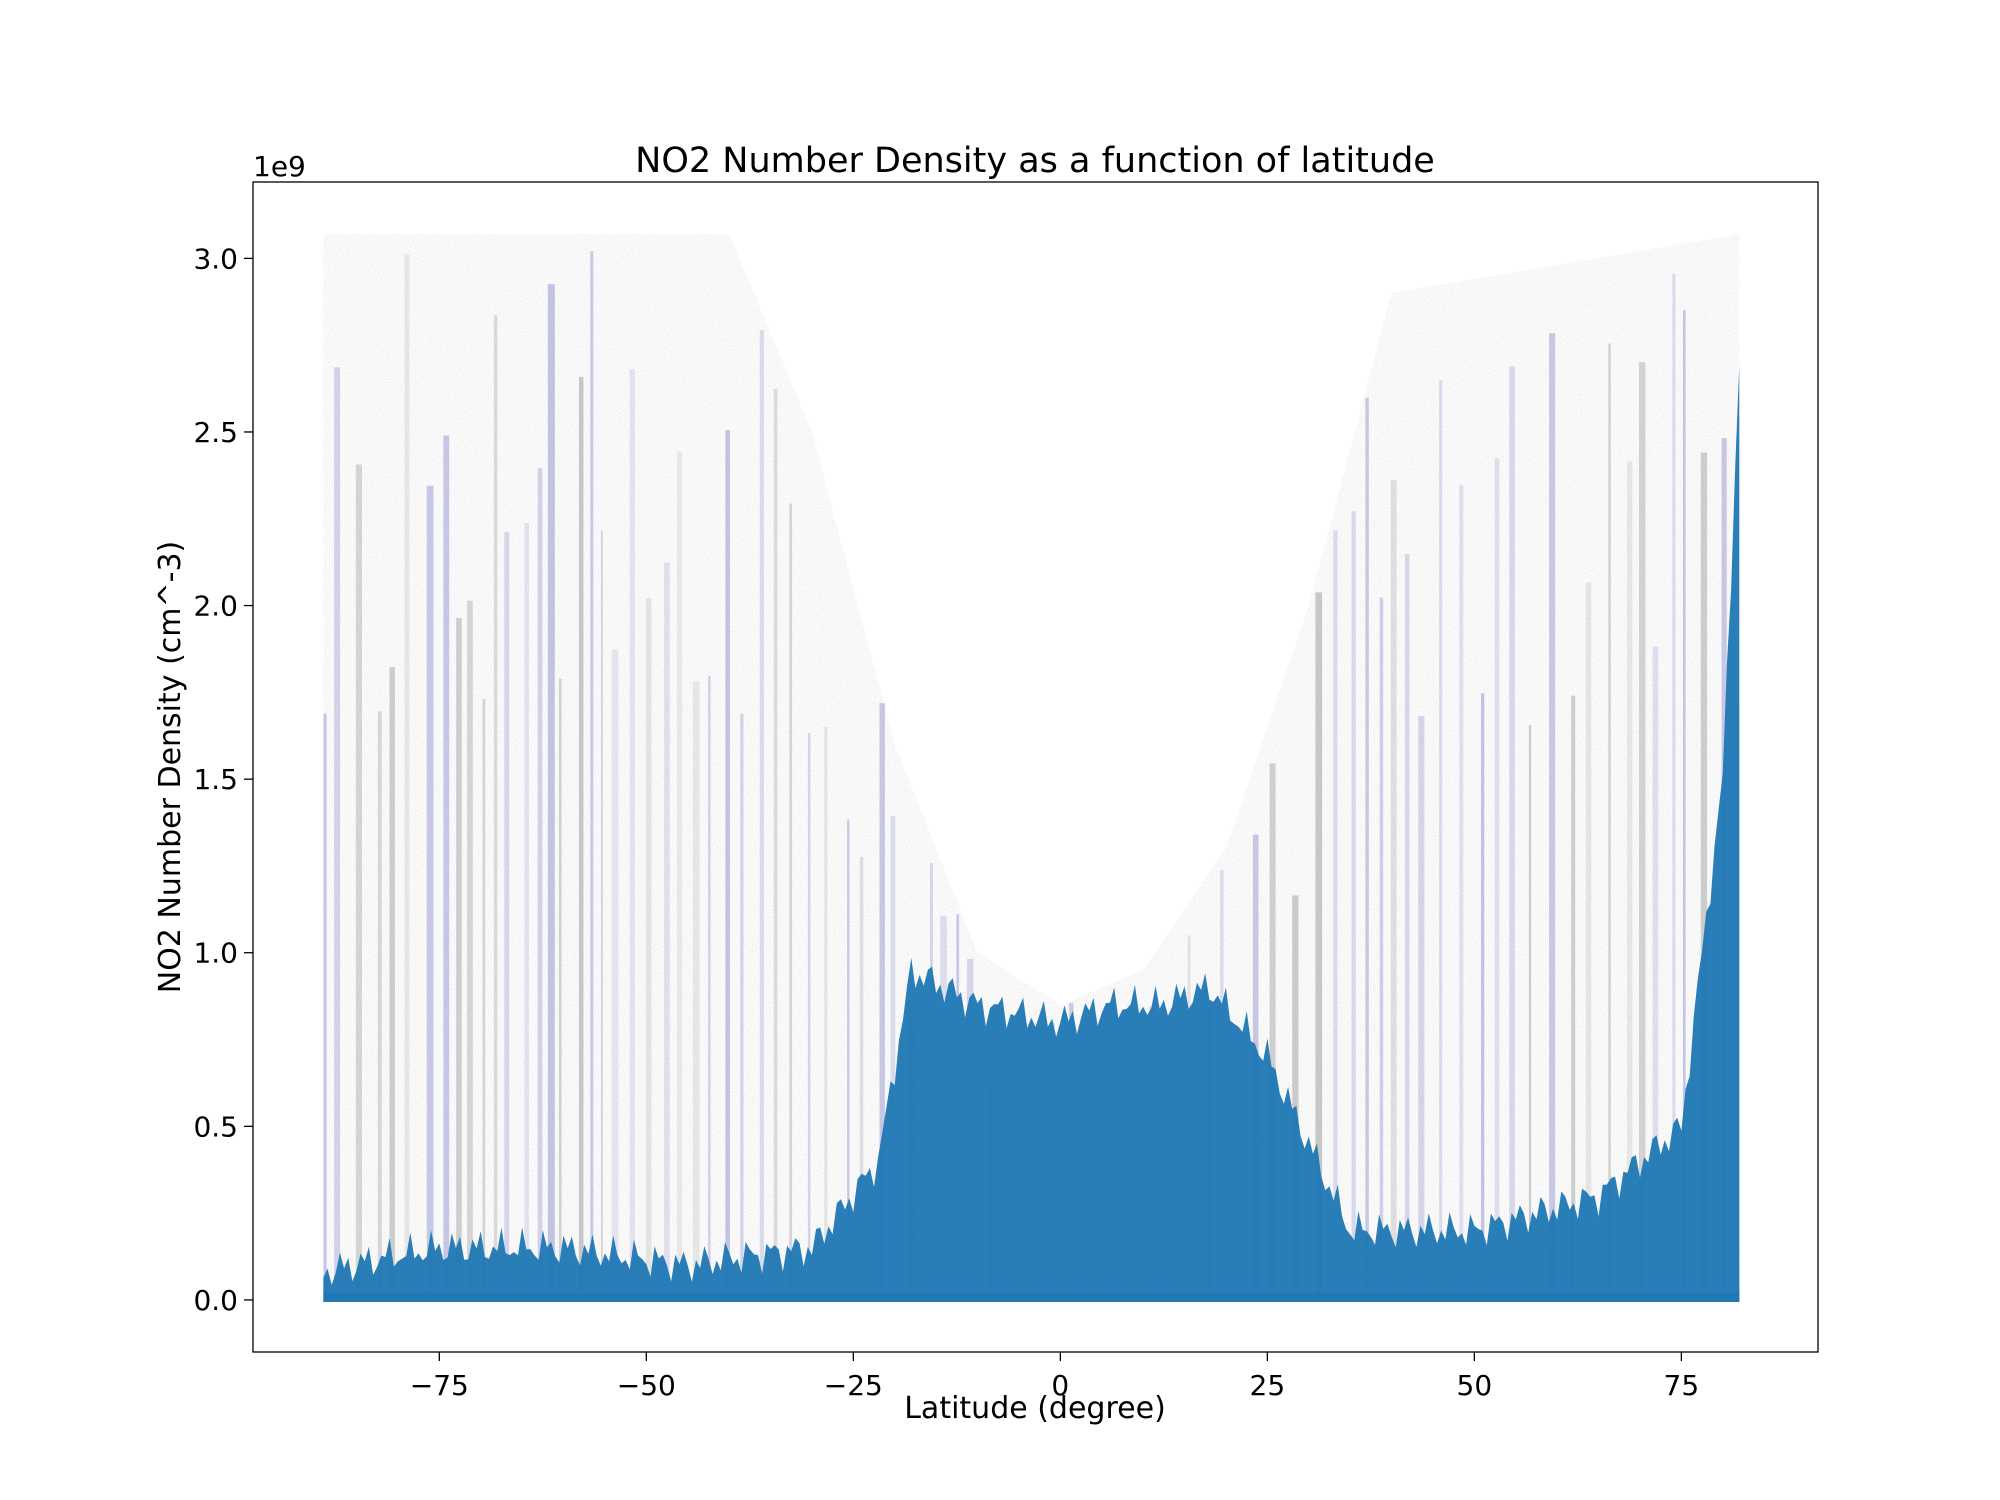 The height and width of the screenshot is (1500, 2000). What do you see at coordinates (1475, 1385) in the screenshot?
I see `x-tick-label: 50` at bounding box center [1475, 1385].